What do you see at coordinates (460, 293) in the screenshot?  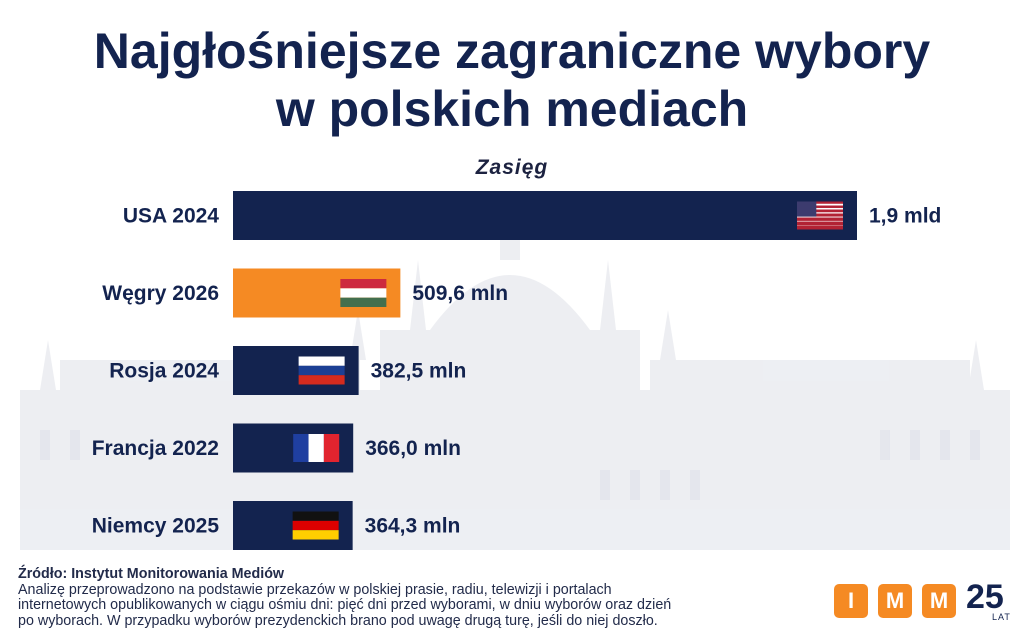 I see `value-label: 509,6 mln` at bounding box center [460, 293].